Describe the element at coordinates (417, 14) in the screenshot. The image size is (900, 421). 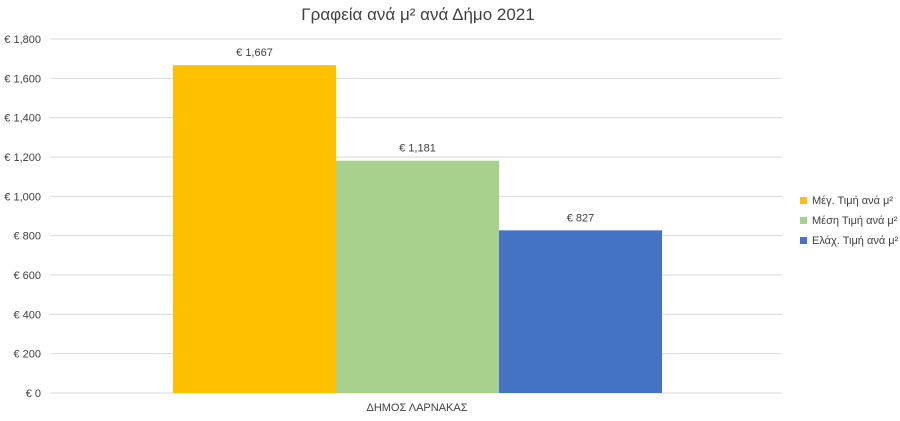
I see `chart-title: Γραφεία ανά μ² ανά Δήμο 2021` at that location.